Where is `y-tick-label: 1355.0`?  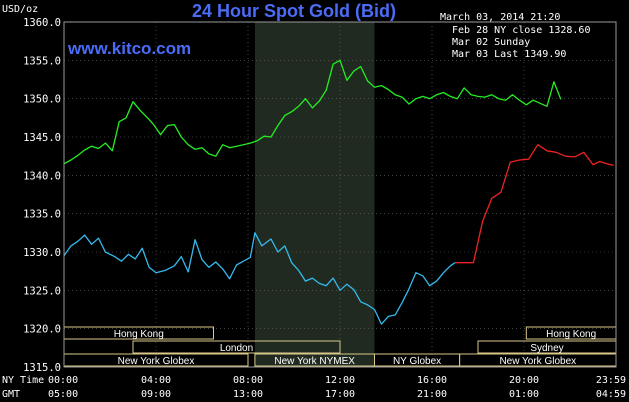 y-tick-label: 1355.0 is located at coordinates (42, 61).